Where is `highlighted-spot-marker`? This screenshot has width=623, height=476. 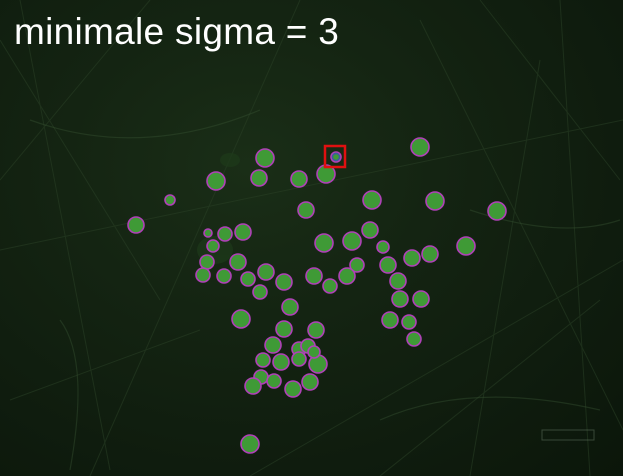 highlighted-spot-marker is located at coordinates (336, 157).